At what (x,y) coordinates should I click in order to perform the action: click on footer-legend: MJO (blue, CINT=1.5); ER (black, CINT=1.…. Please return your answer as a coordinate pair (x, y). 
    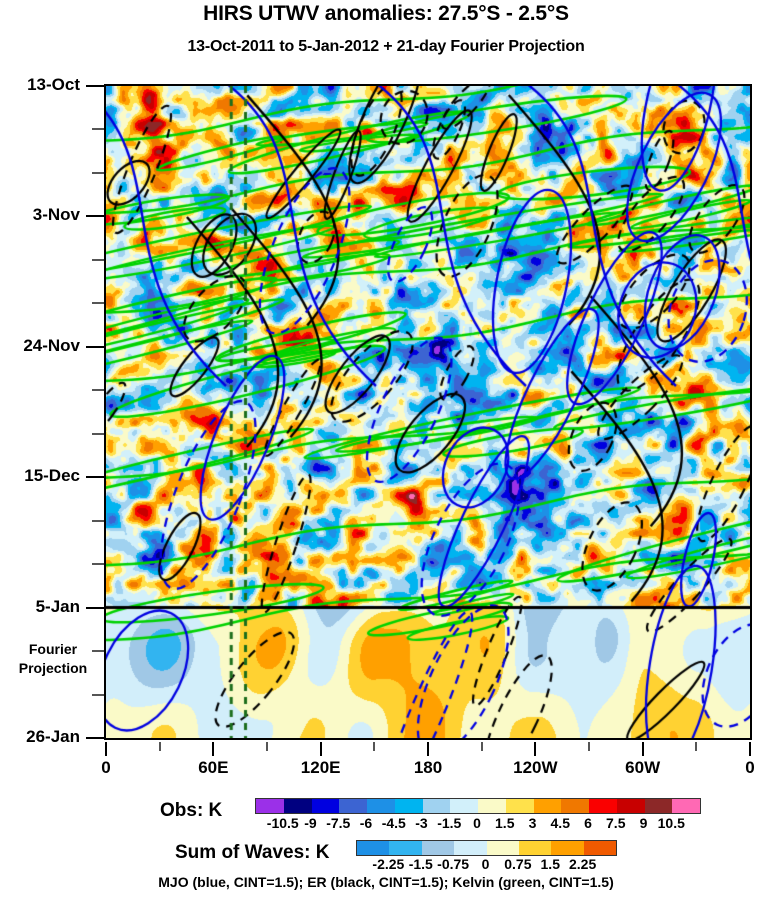
    Looking at the image, I should click on (386, 882).